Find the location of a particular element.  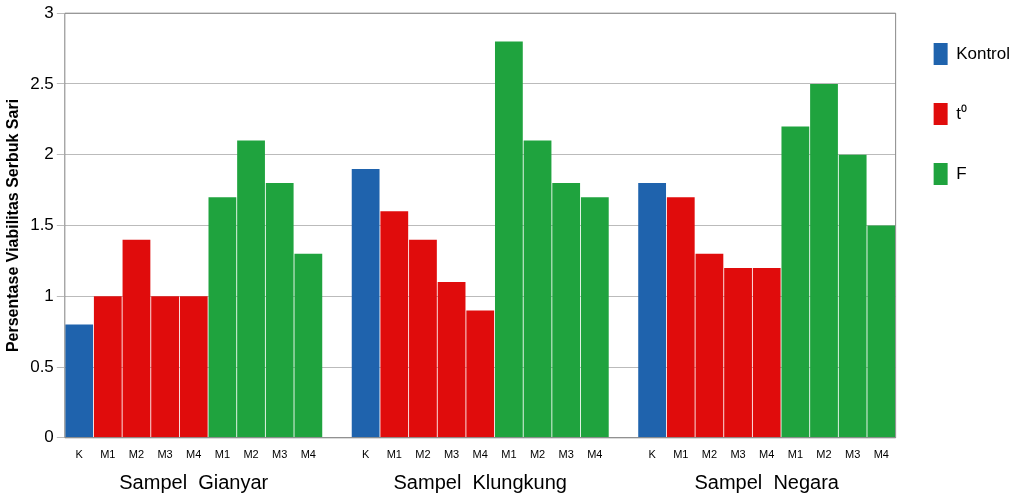

y-tick-label: 3 is located at coordinates (49, 12).